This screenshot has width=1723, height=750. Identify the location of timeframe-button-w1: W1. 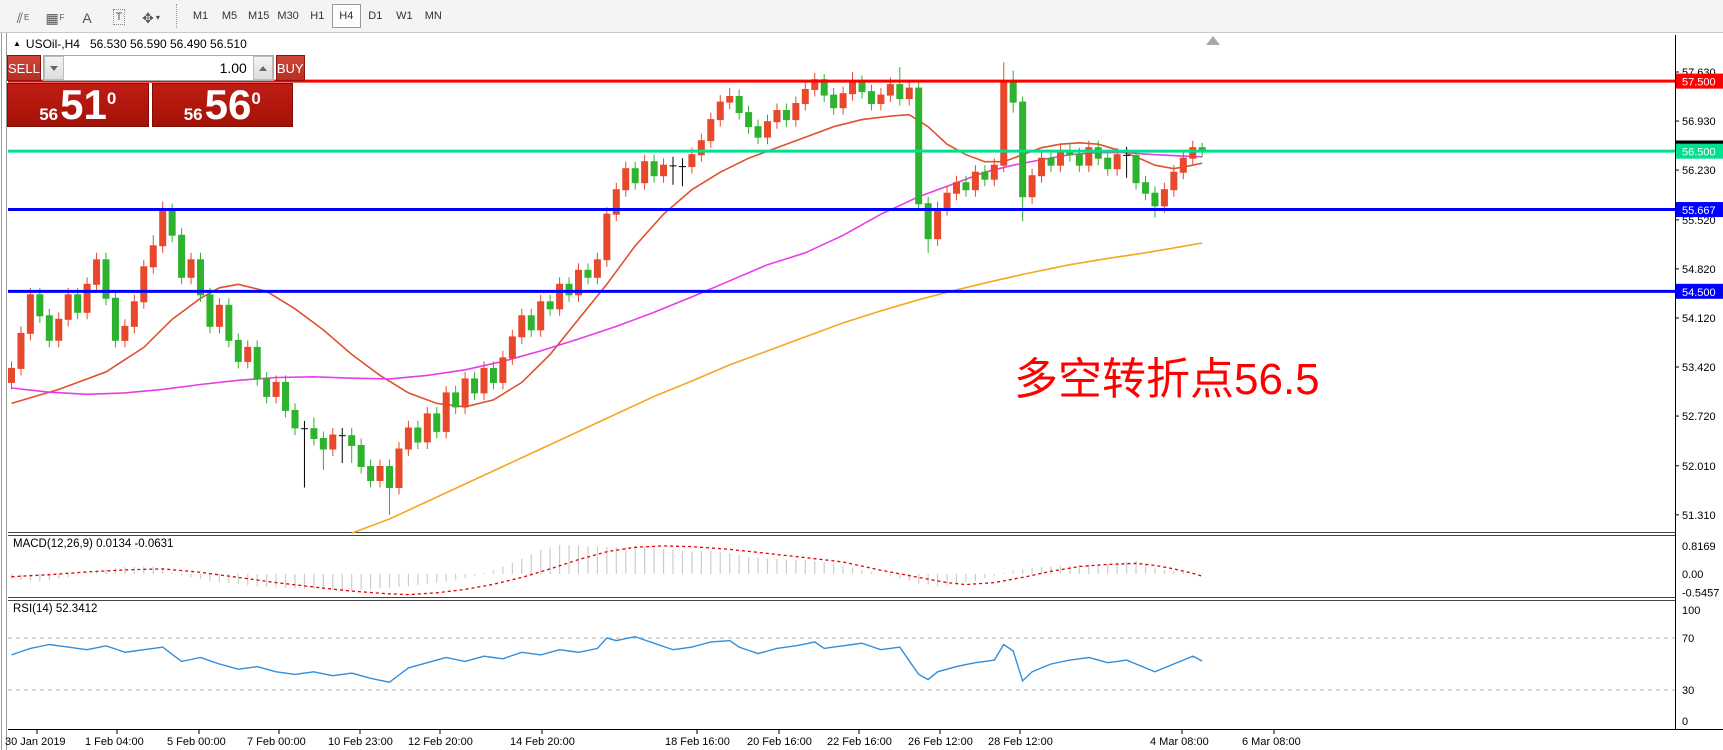
(404, 16).